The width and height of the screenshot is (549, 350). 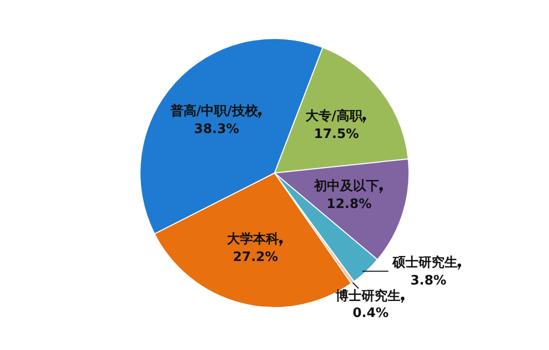 I want to click on slice-label: 大专/高职, so click(x=335, y=116).